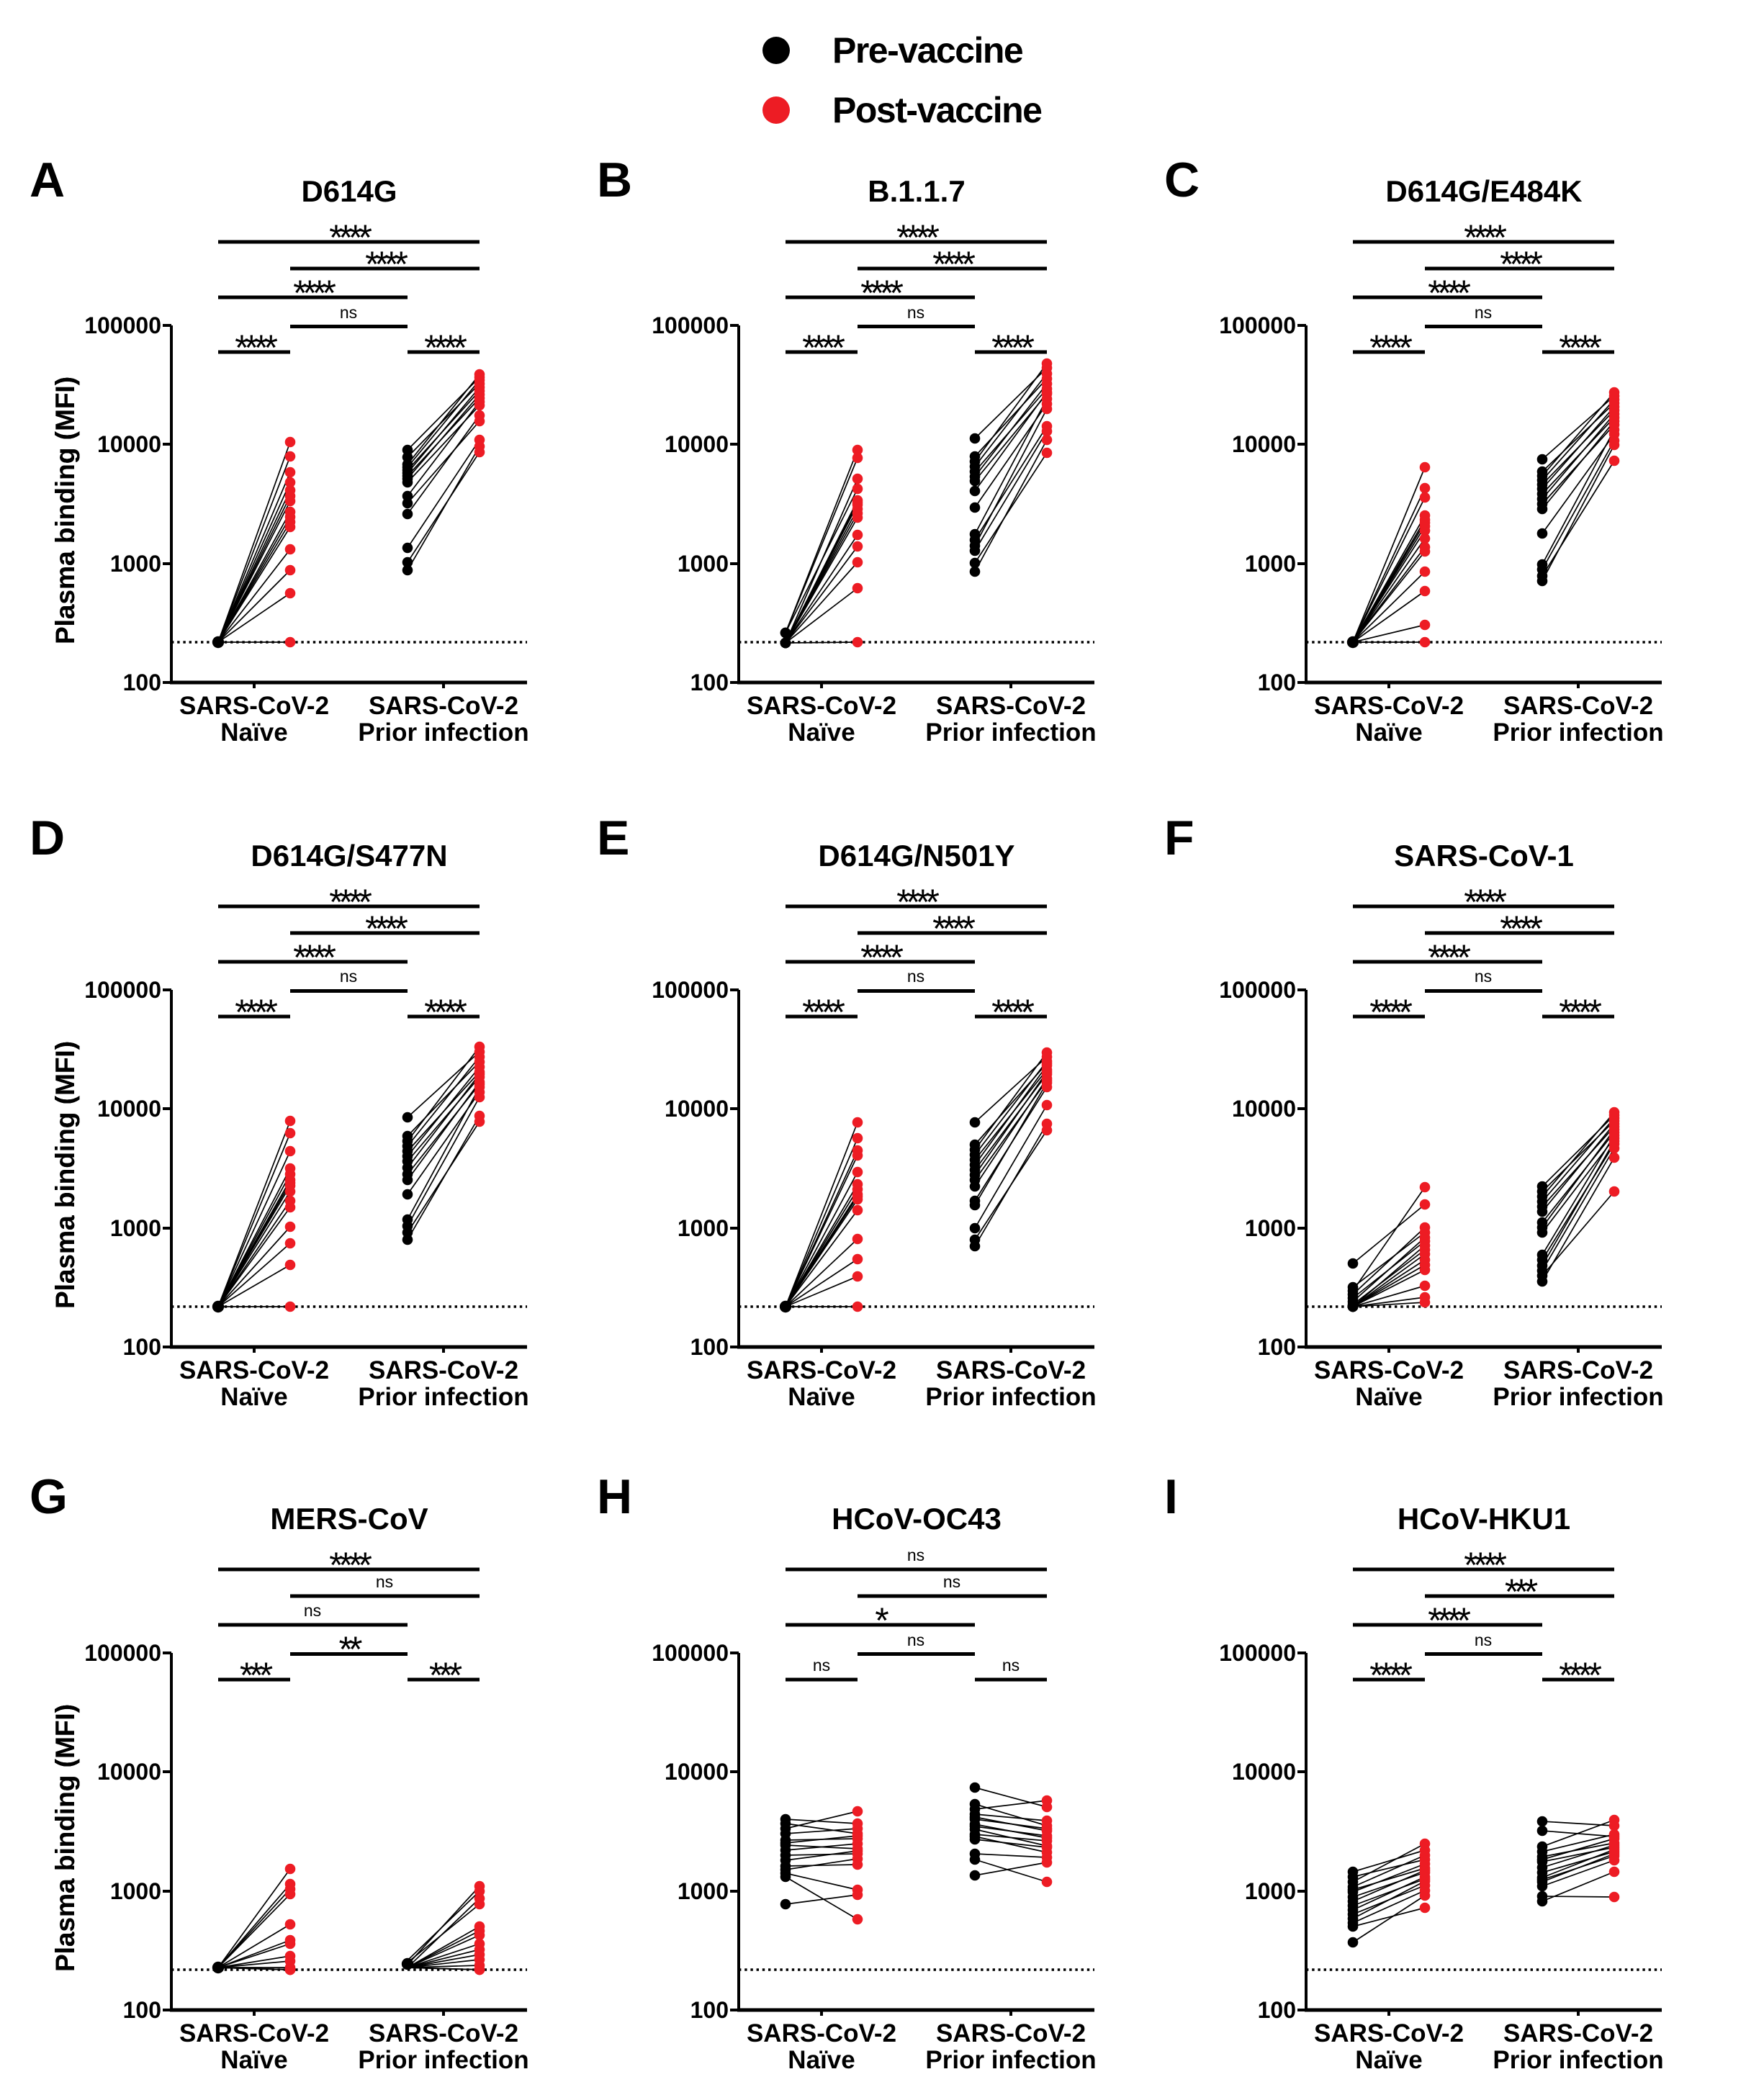 The height and width of the screenshot is (2100, 1764). What do you see at coordinates (614, 1496) in the screenshot?
I see `svg-text: H` at bounding box center [614, 1496].